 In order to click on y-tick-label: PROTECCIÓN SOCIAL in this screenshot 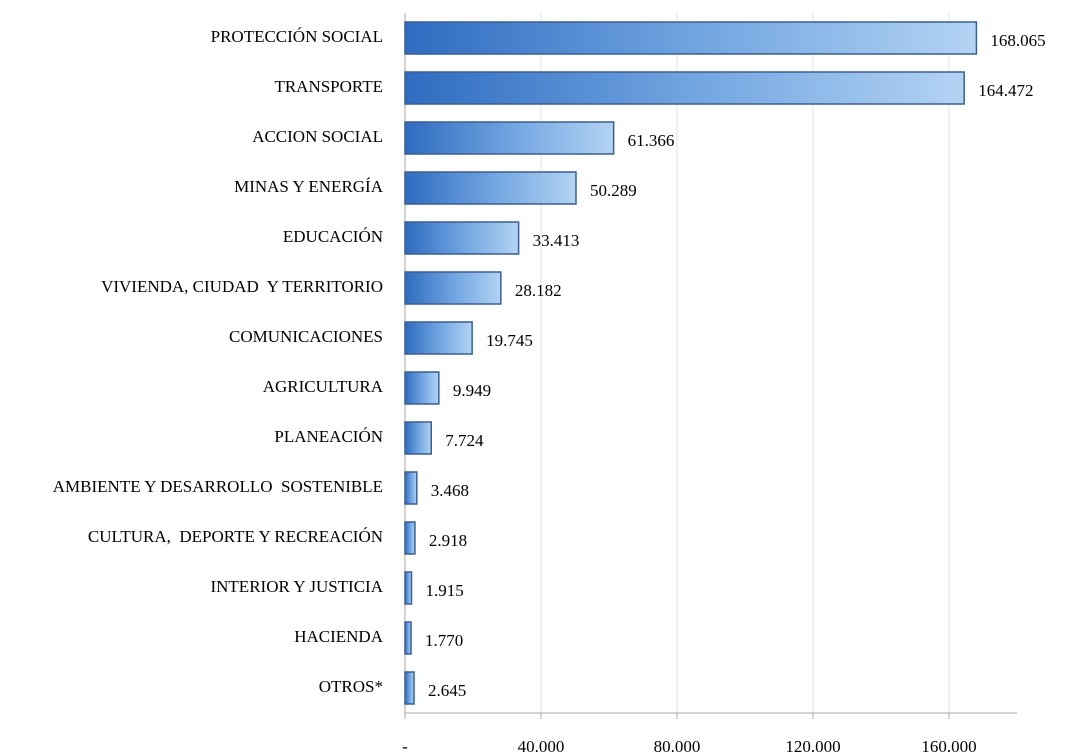, I will do `click(297, 36)`.